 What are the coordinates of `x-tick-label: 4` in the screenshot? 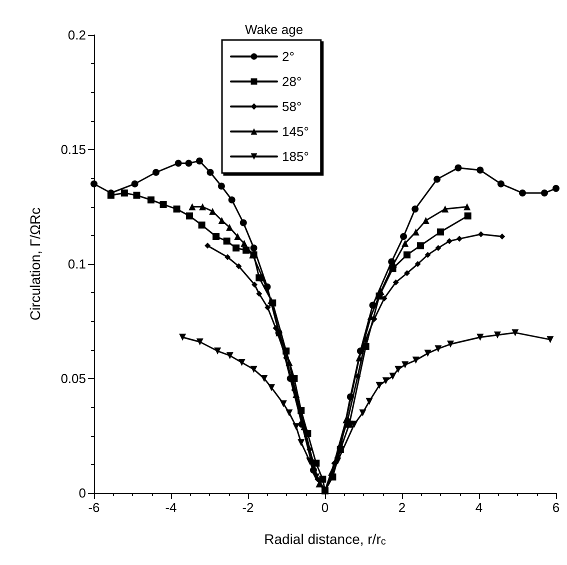 It's located at (479, 507).